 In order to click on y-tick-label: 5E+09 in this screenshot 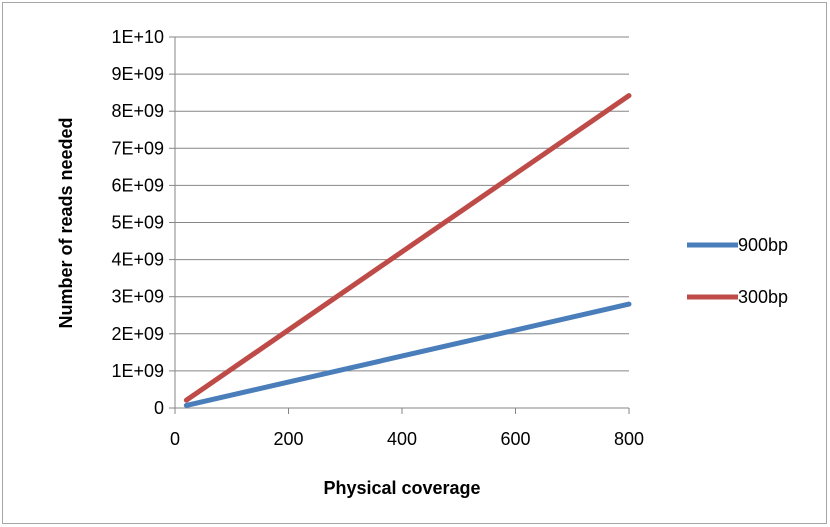, I will do `click(137, 223)`.